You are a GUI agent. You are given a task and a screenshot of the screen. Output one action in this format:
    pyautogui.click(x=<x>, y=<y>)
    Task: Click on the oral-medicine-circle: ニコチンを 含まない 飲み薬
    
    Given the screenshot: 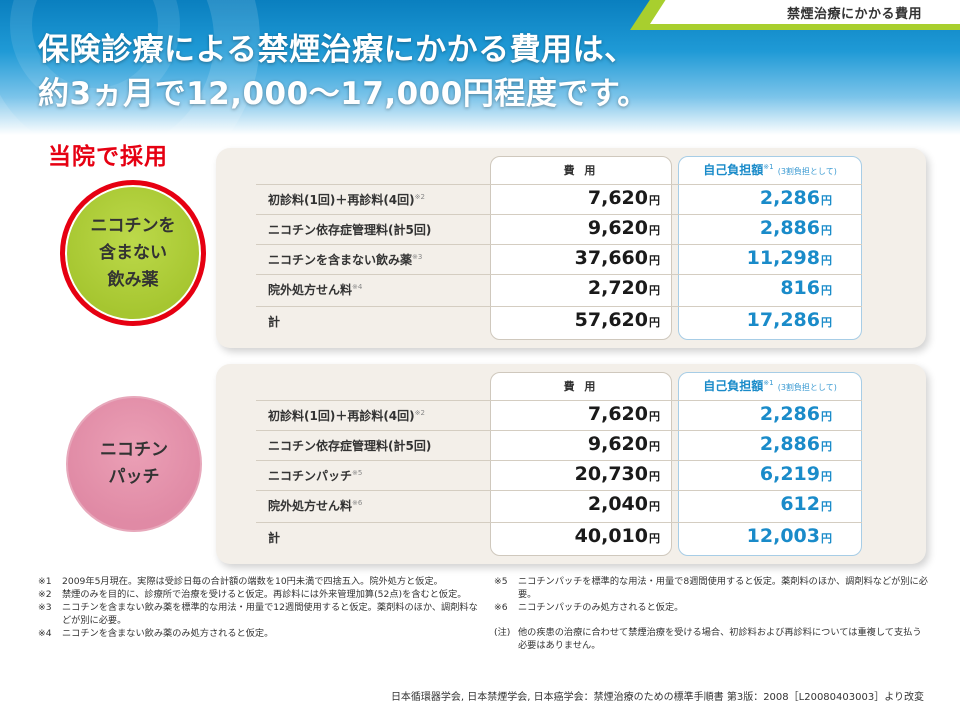 What is the action you would take?
    pyautogui.click(x=133, y=253)
    